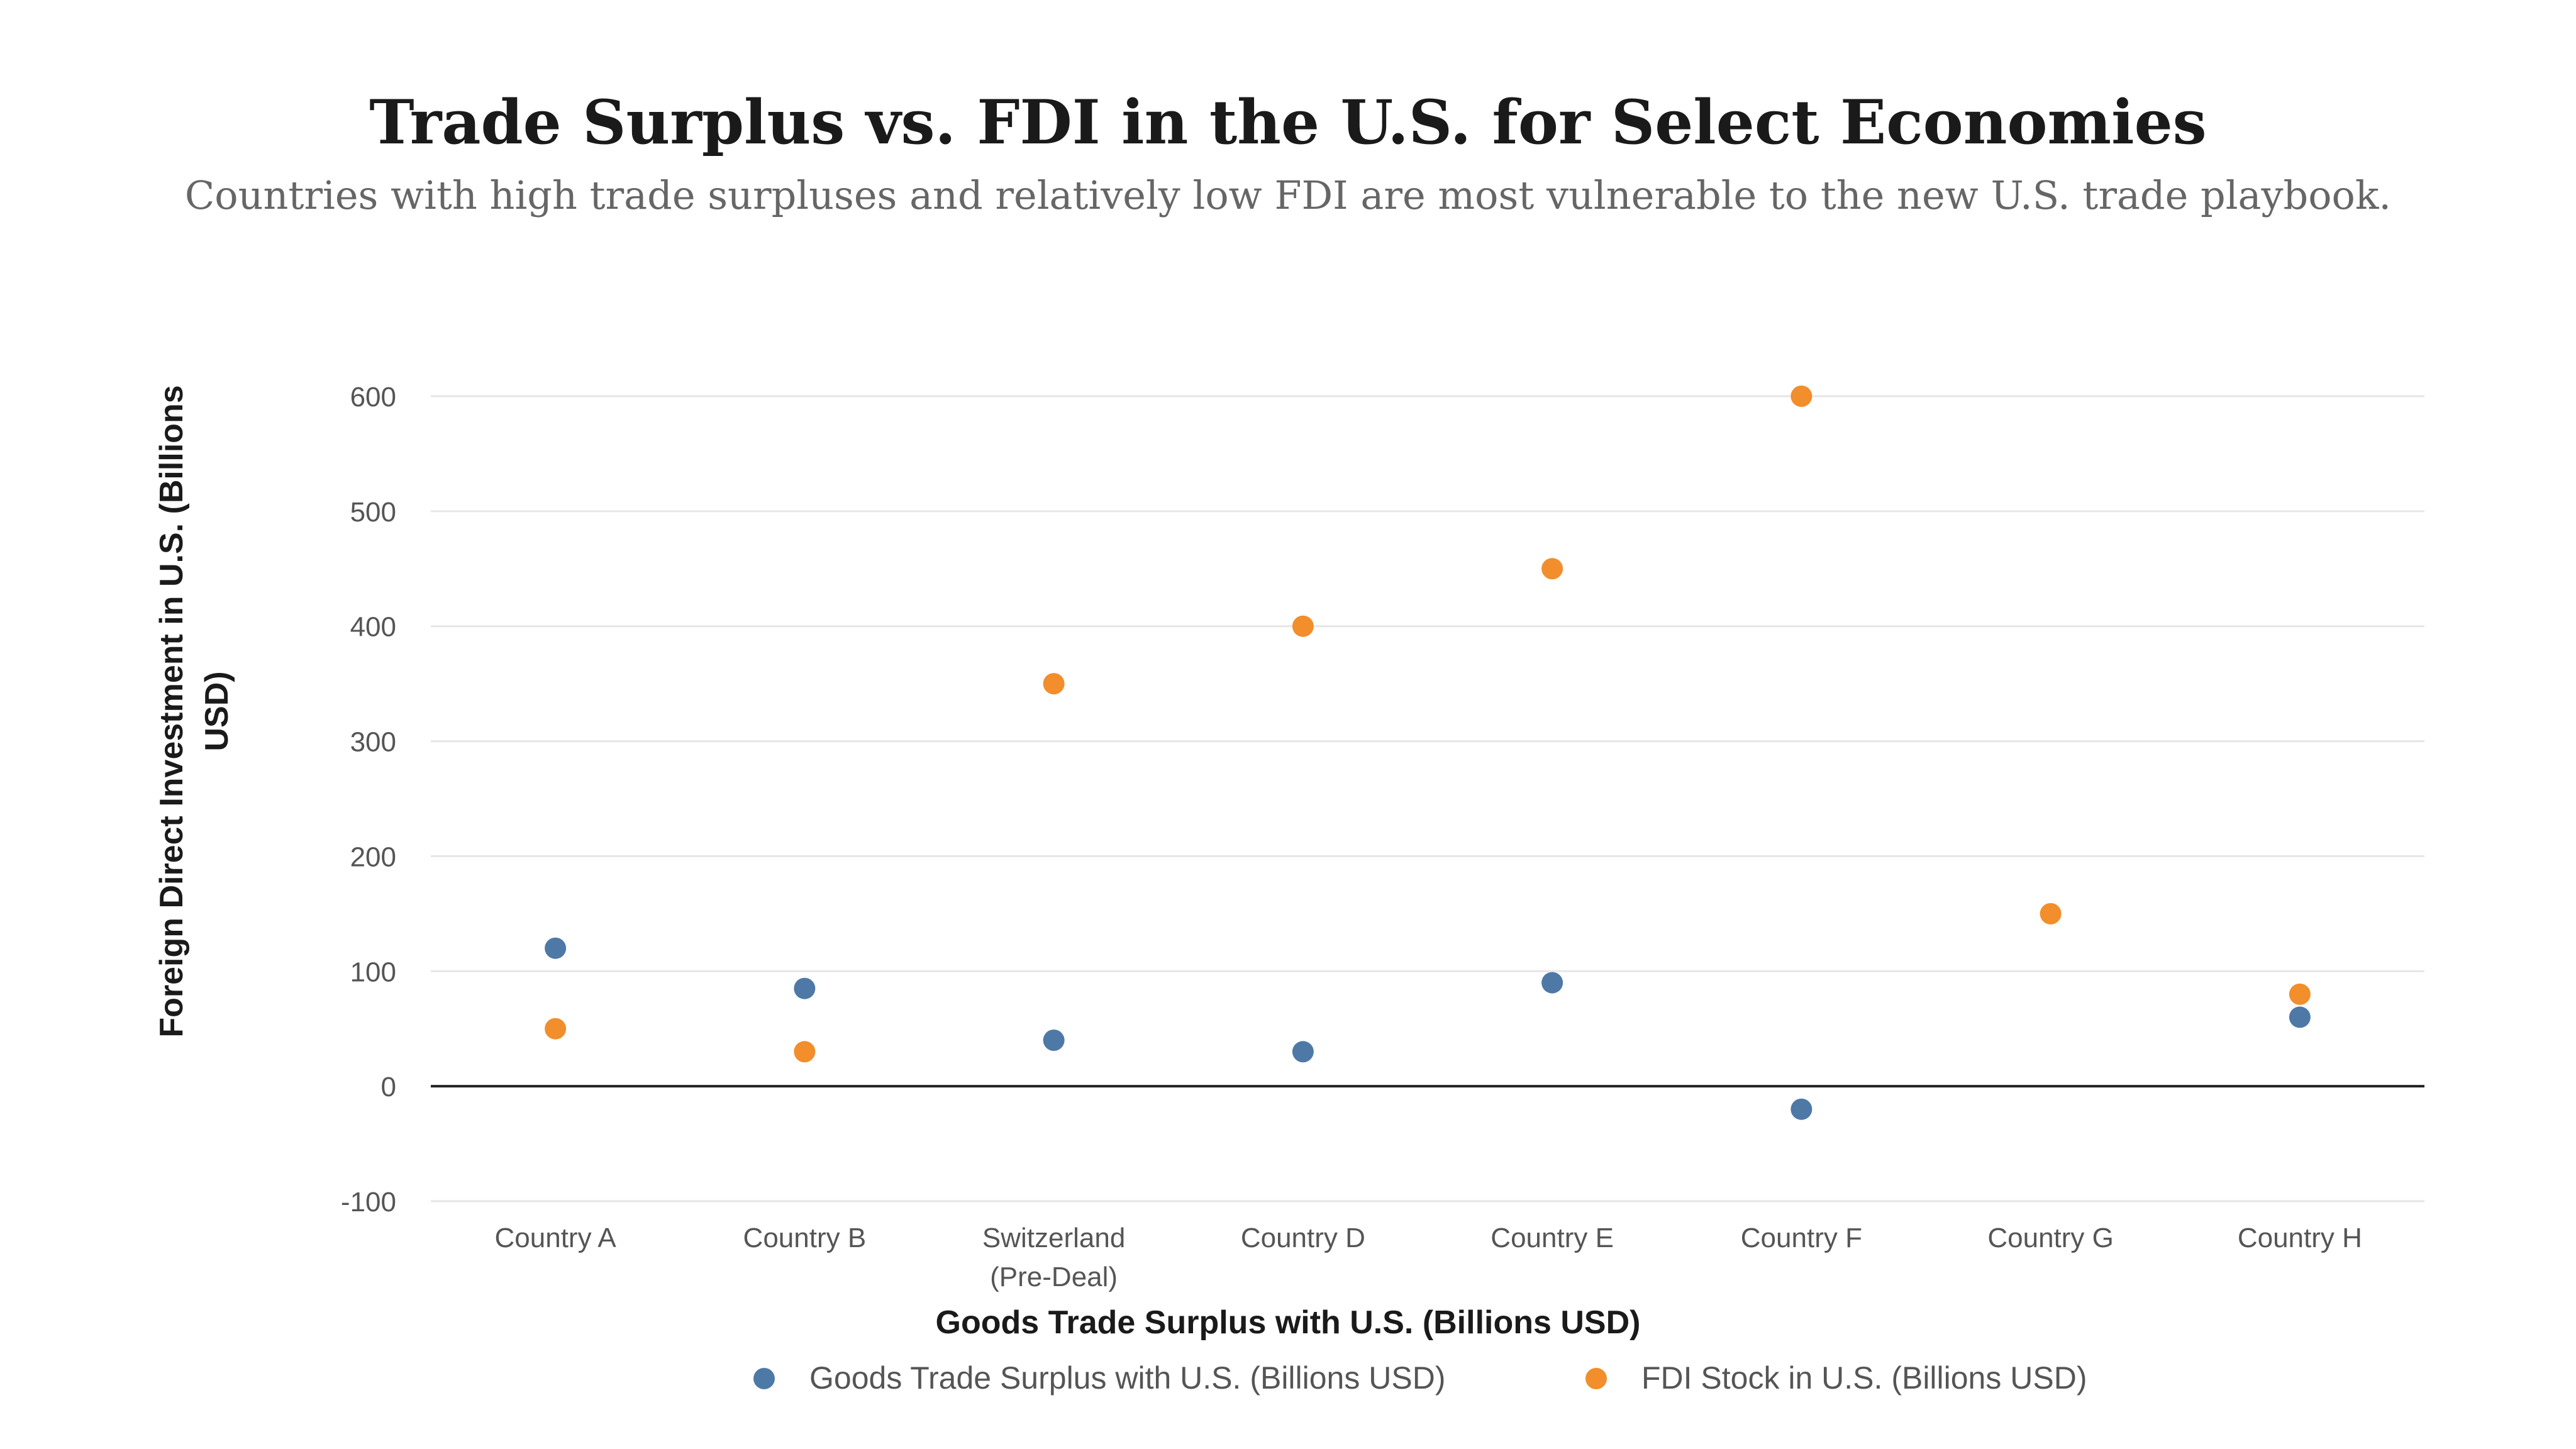 The width and height of the screenshot is (2576, 1449). I want to click on x-tick-label: (Pre-Deal), so click(1054, 1277).